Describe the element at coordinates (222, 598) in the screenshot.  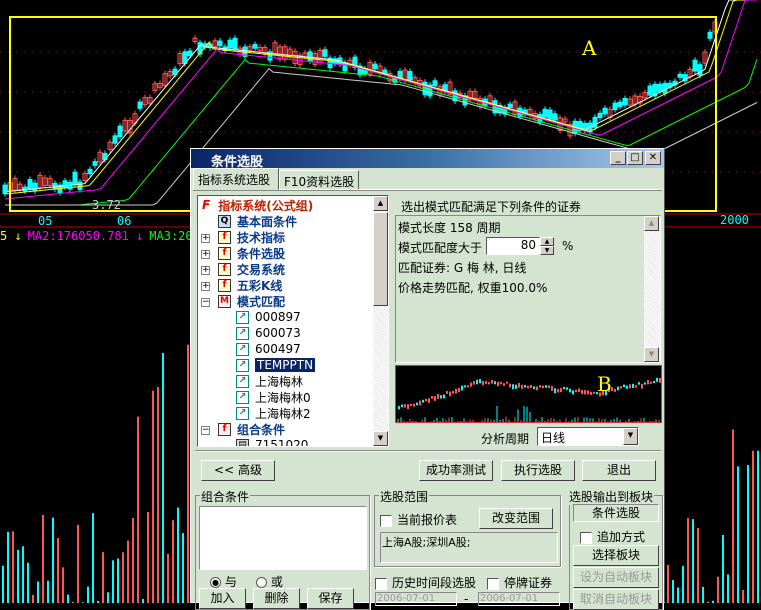
I see `add-button: 加入` at that location.